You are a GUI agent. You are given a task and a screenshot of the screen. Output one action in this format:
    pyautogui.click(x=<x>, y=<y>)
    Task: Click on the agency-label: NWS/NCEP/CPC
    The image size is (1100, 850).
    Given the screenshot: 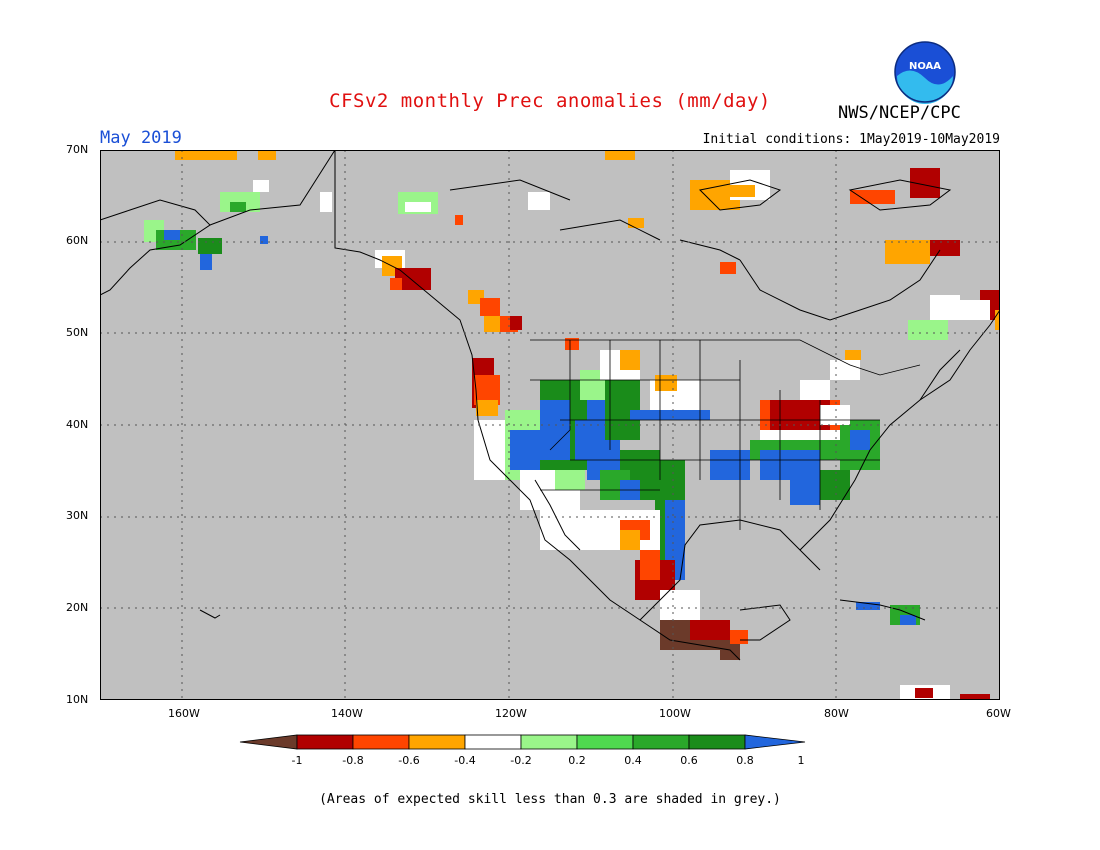 What is the action you would take?
    pyautogui.click(x=899, y=113)
    